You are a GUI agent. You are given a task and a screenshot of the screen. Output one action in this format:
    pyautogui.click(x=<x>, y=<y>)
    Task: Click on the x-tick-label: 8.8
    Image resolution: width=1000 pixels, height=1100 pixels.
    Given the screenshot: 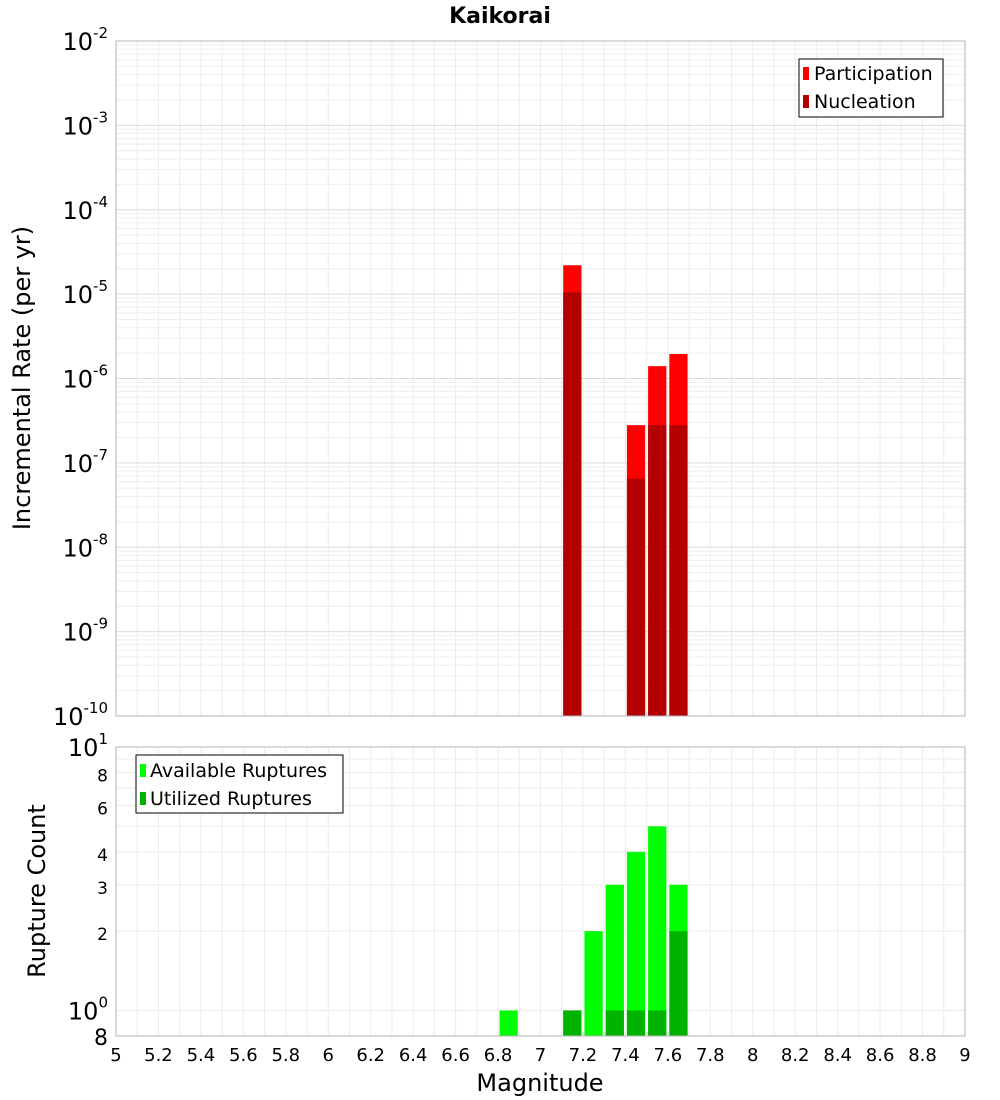 What is the action you would take?
    pyautogui.click(x=922, y=1055)
    